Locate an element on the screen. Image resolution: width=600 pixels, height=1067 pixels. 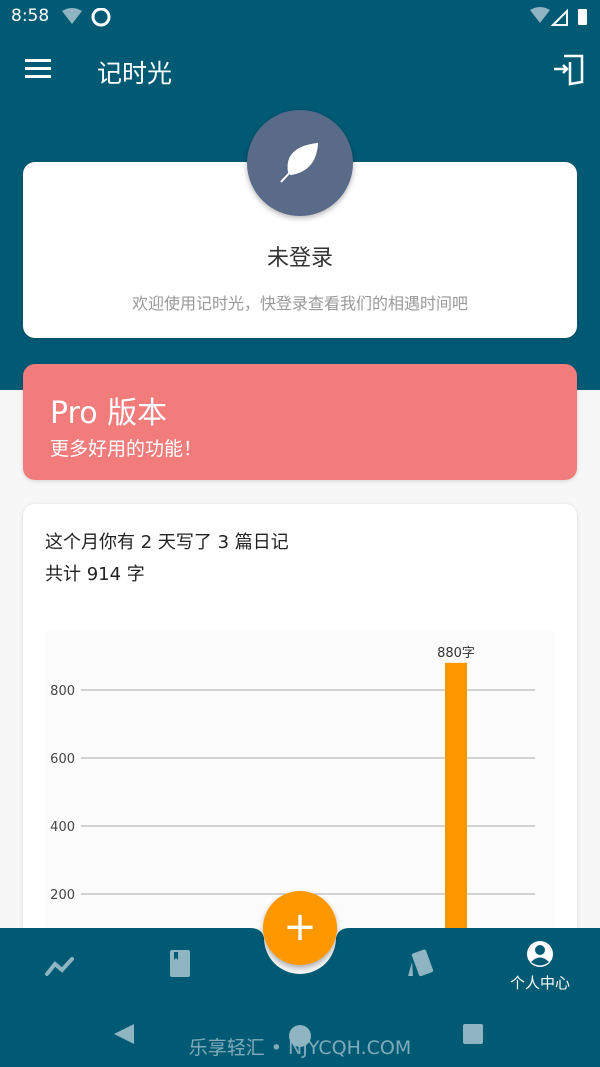
nav-item-trend is located at coordinates (60, 966).